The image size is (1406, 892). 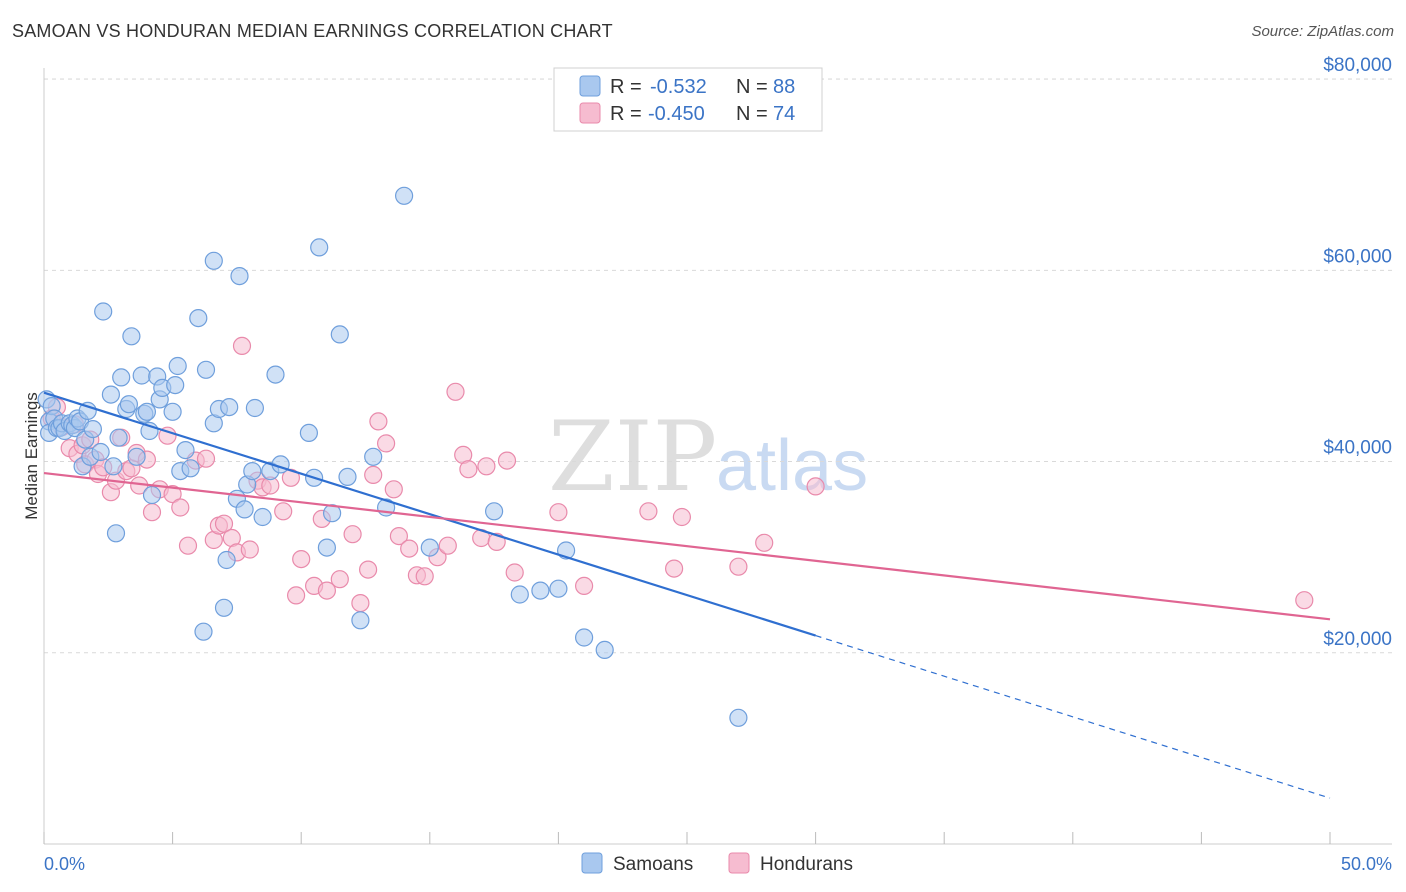 What do you see at coordinates (1366, 864) in the screenshot?
I see `x-tick-label-max: 50.0%` at bounding box center [1366, 864].